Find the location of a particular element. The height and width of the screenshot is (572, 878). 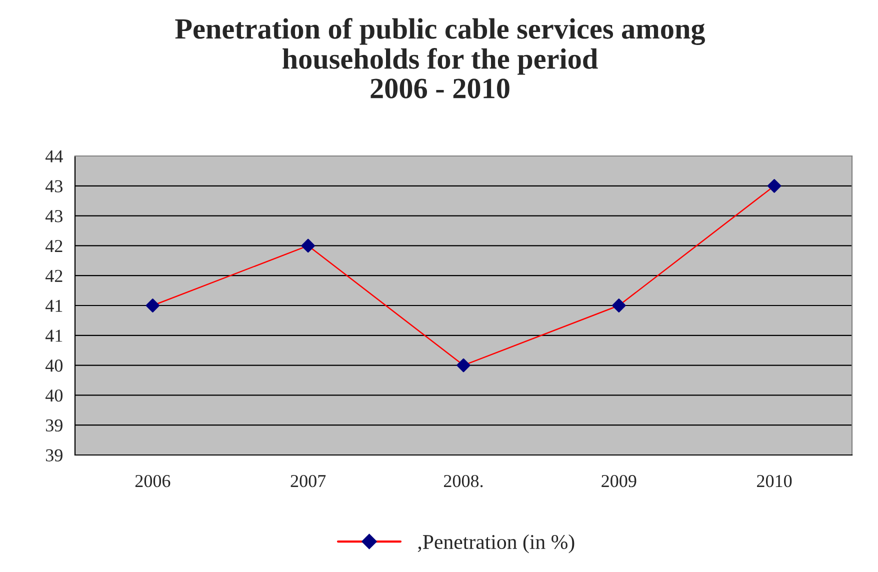

x-tick-label: 2007 is located at coordinates (308, 481).